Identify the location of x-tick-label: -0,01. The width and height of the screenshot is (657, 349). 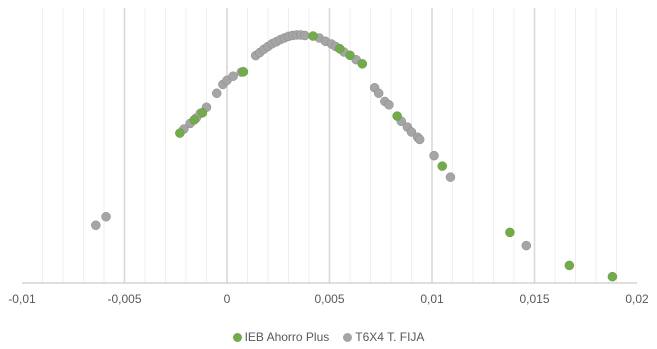
(22, 299).